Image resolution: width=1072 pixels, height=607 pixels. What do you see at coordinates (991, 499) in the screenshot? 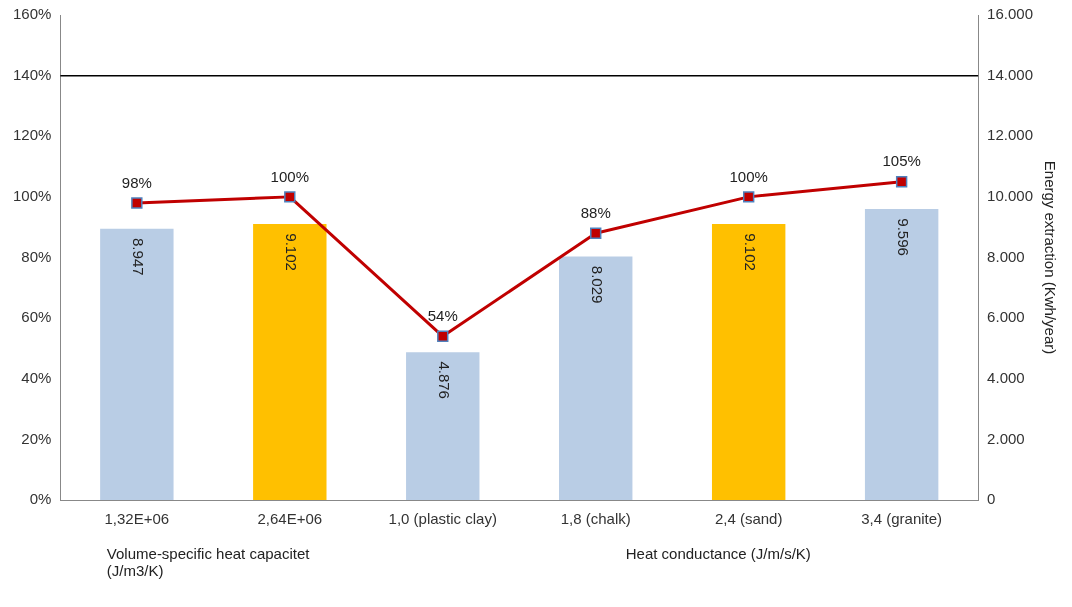
I see `y2-tick-label: 0` at bounding box center [991, 499].